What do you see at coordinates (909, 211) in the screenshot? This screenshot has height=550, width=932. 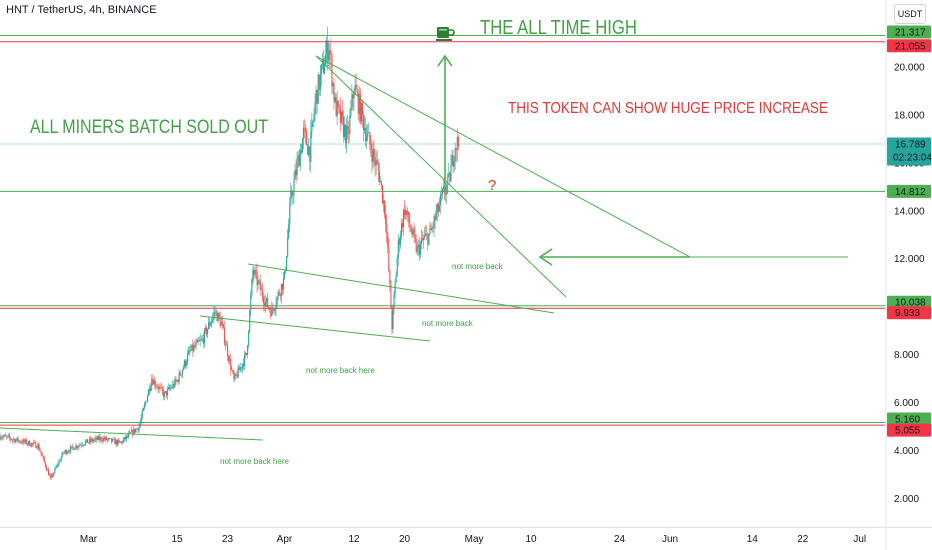 I see `y-tick-label-4: 14.000` at bounding box center [909, 211].